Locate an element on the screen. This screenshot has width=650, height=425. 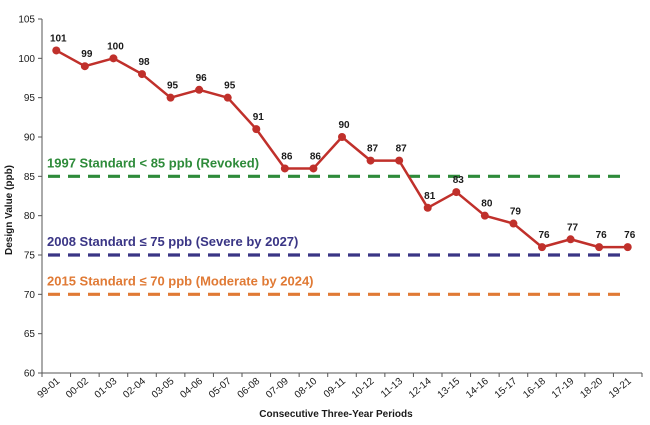
x-tick-label: 09-11 is located at coordinates (335, 388).